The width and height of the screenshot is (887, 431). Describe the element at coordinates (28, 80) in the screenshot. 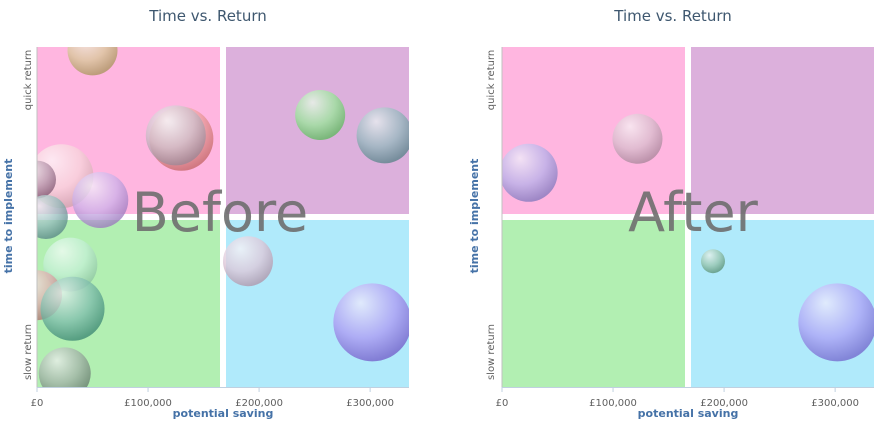

I see `y-top-label-before: quick return` at that location.